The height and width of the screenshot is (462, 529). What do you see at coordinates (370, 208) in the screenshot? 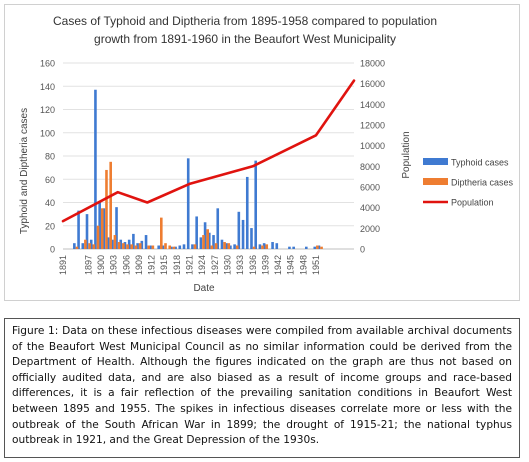
I see `right-tick-label: 4000` at bounding box center [370, 208].